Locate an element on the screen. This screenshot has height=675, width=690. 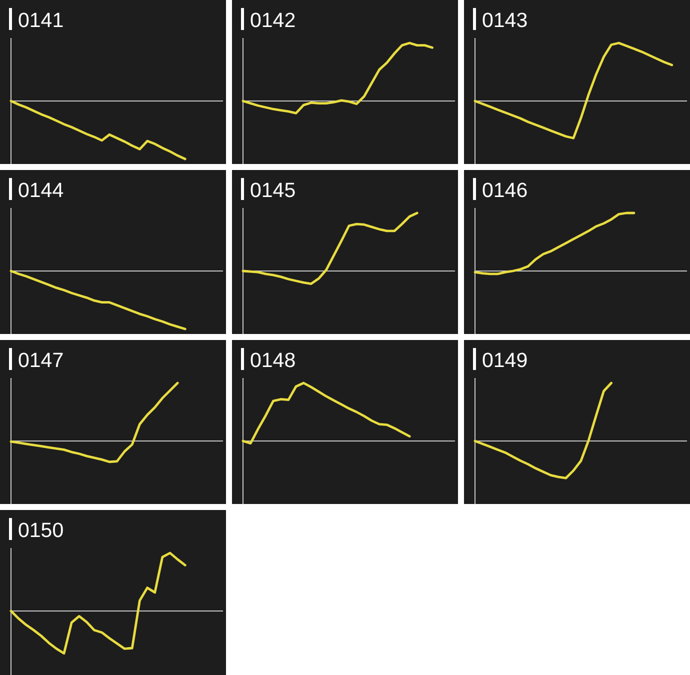
chart-title: 0149 is located at coordinates (505, 360).